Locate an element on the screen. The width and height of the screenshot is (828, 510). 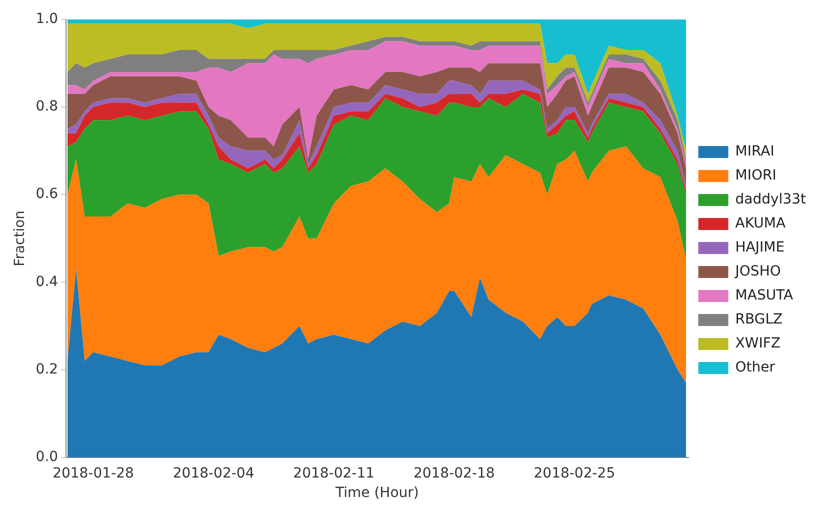
legend-label: MASUTA is located at coordinates (764, 296).